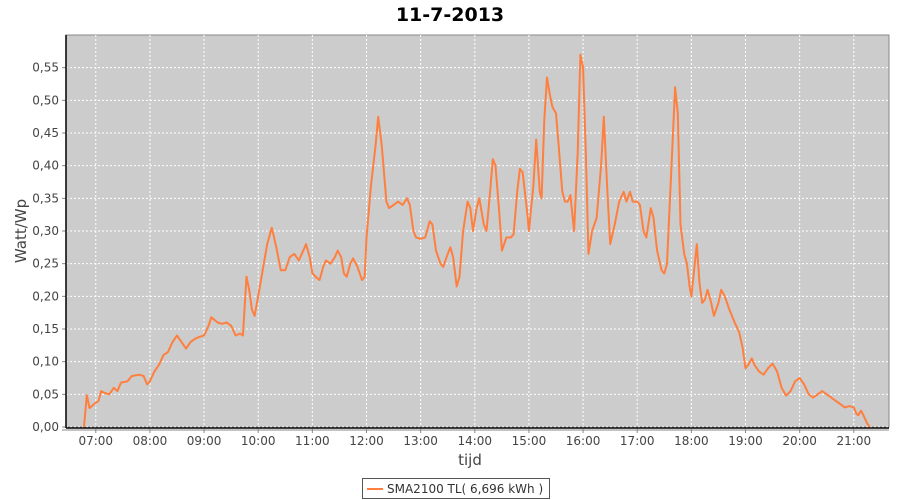 The height and width of the screenshot is (500, 900). I want to click on x-tick-label: 09:00, so click(204, 441).